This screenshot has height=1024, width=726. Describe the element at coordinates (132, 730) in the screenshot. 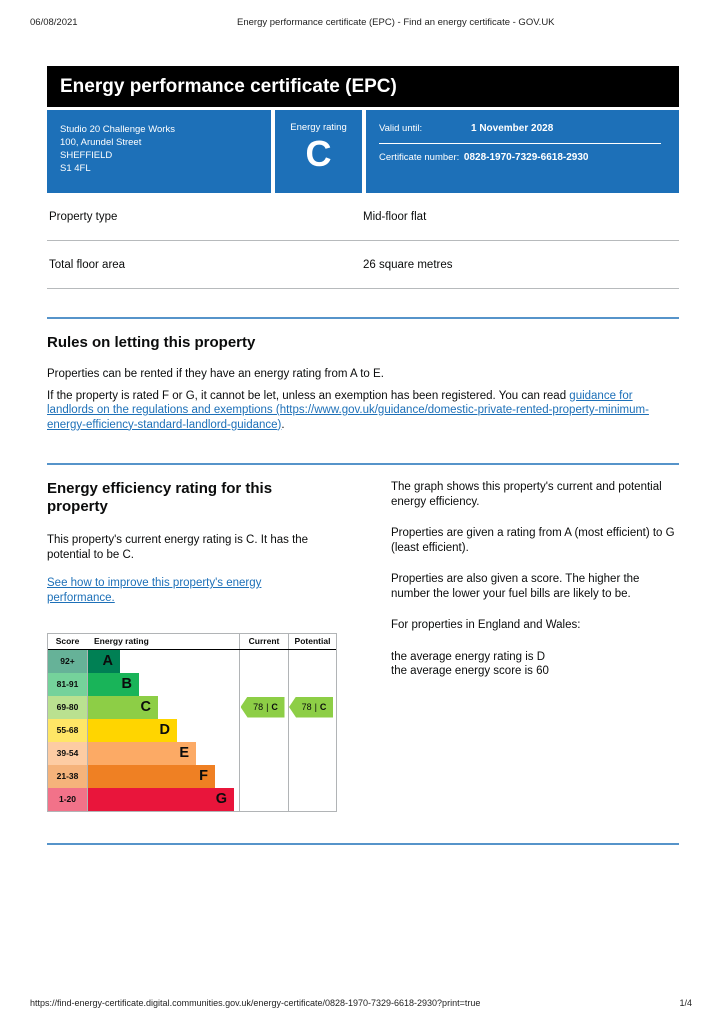

I see `band-d-bar: D` at that location.